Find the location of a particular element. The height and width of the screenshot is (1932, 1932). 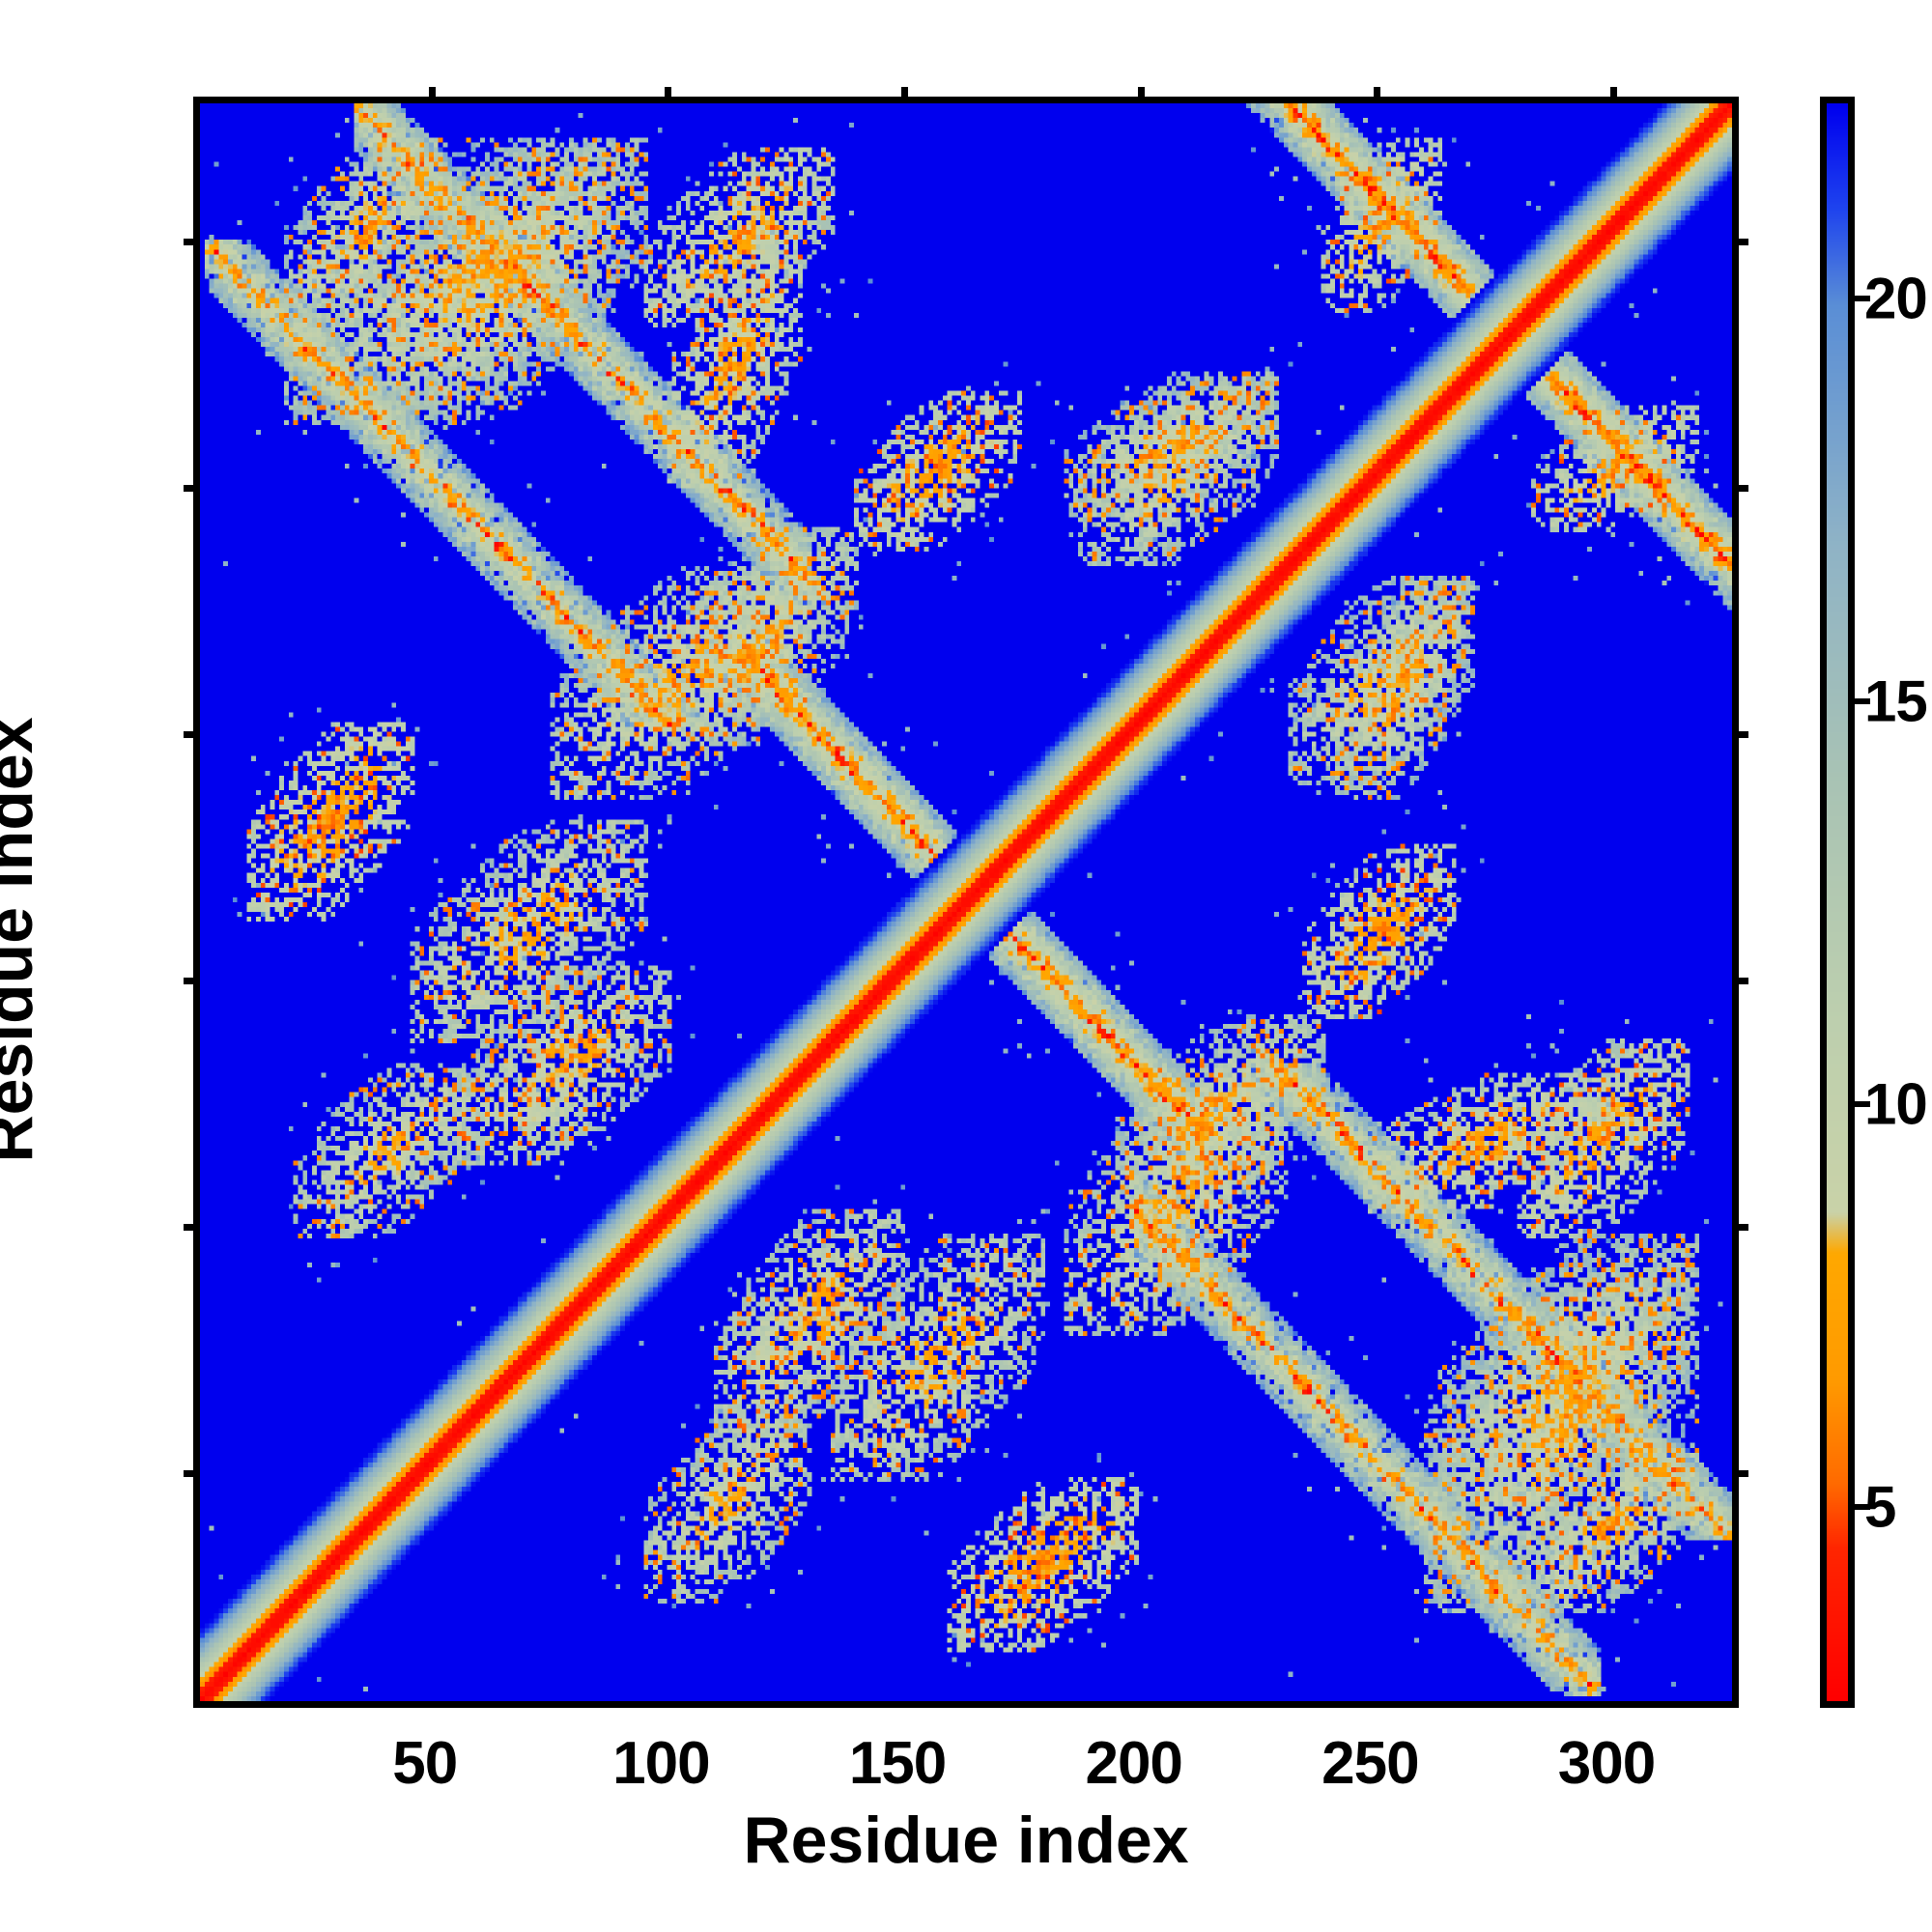

colorbar is located at coordinates (1837, 902).